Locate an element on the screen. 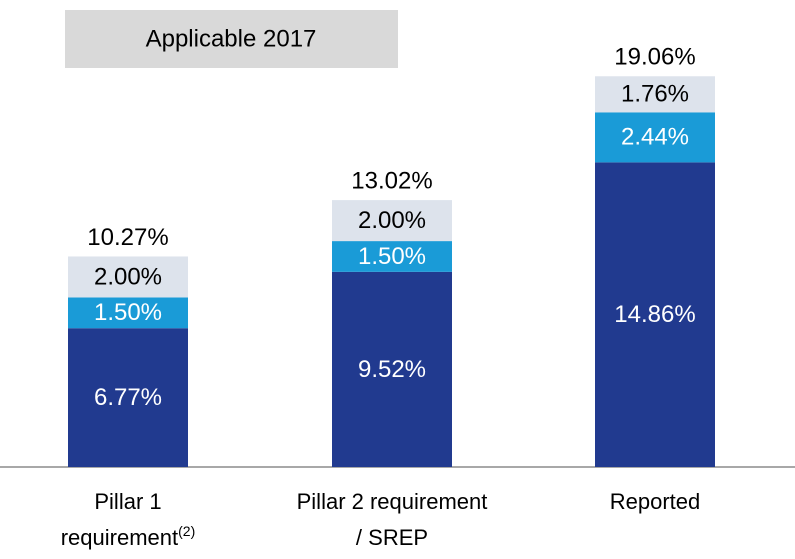  value-label: 9.52% is located at coordinates (392, 369).